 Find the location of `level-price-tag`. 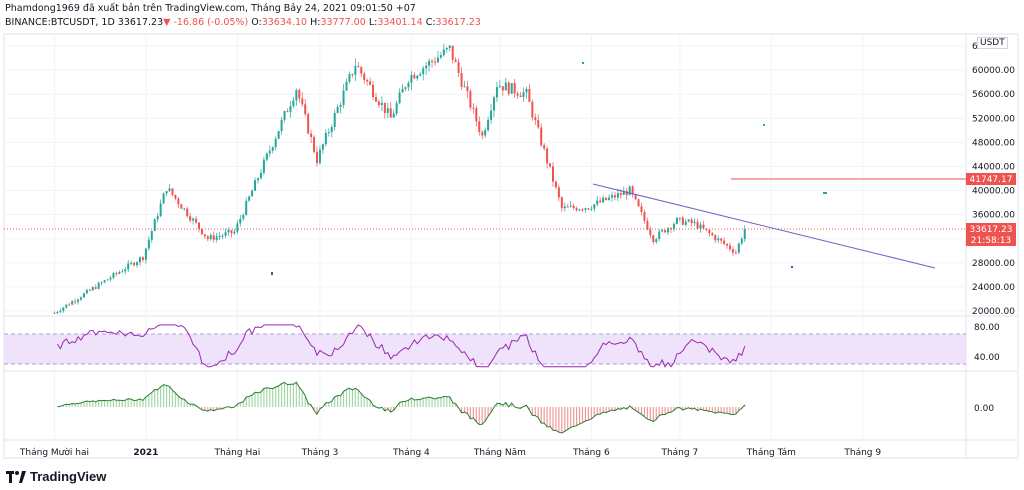

level-price-tag is located at coordinates (991, 179).